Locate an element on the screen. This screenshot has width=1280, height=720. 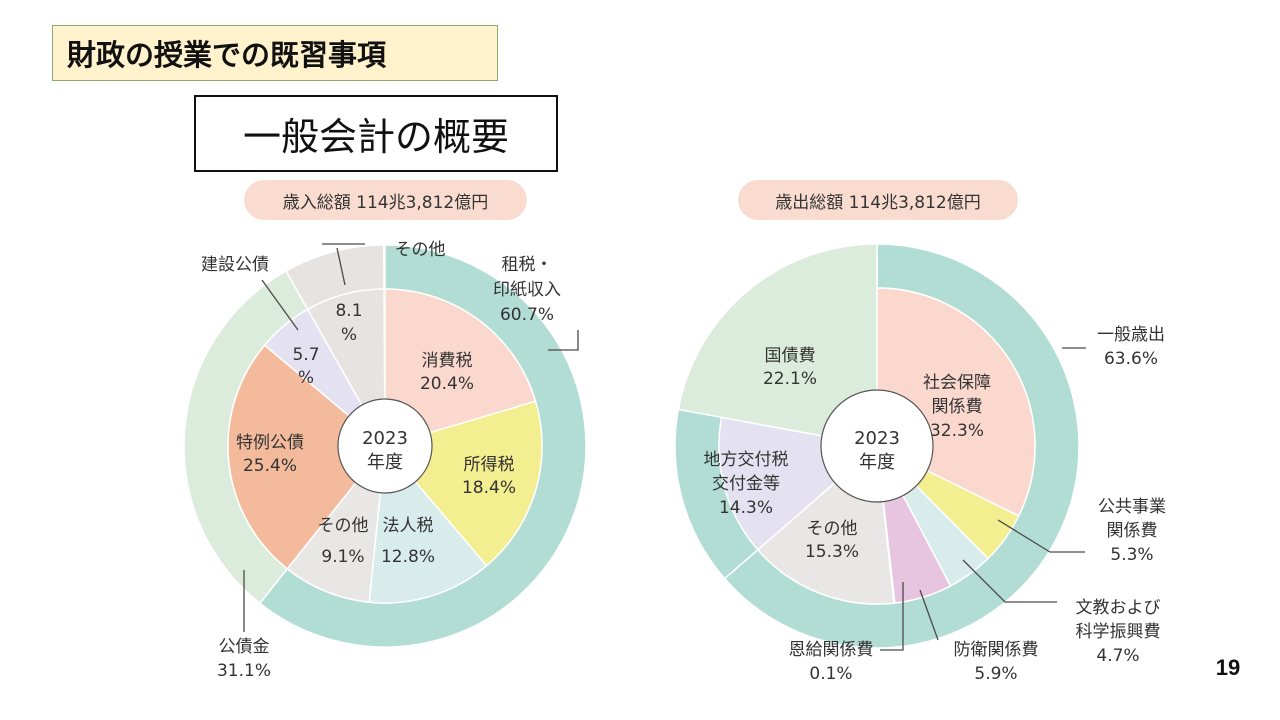
expenditure-label-debt-service-line-1: 22.1% is located at coordinates (790, 379).